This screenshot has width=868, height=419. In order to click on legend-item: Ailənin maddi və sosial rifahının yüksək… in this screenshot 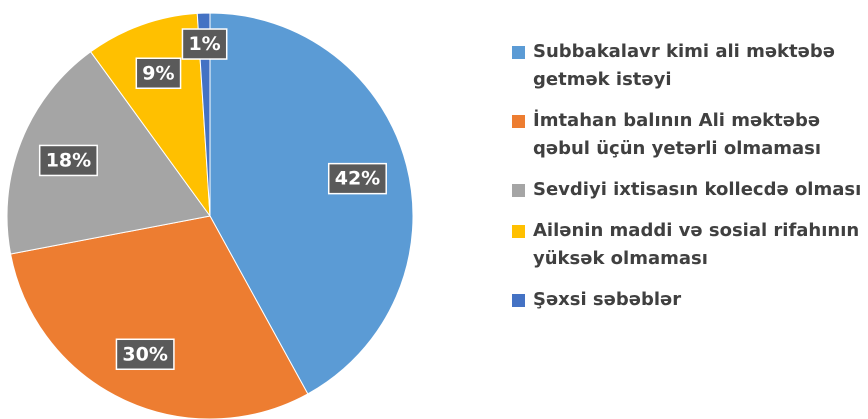, I will do `click(687, 245)`.